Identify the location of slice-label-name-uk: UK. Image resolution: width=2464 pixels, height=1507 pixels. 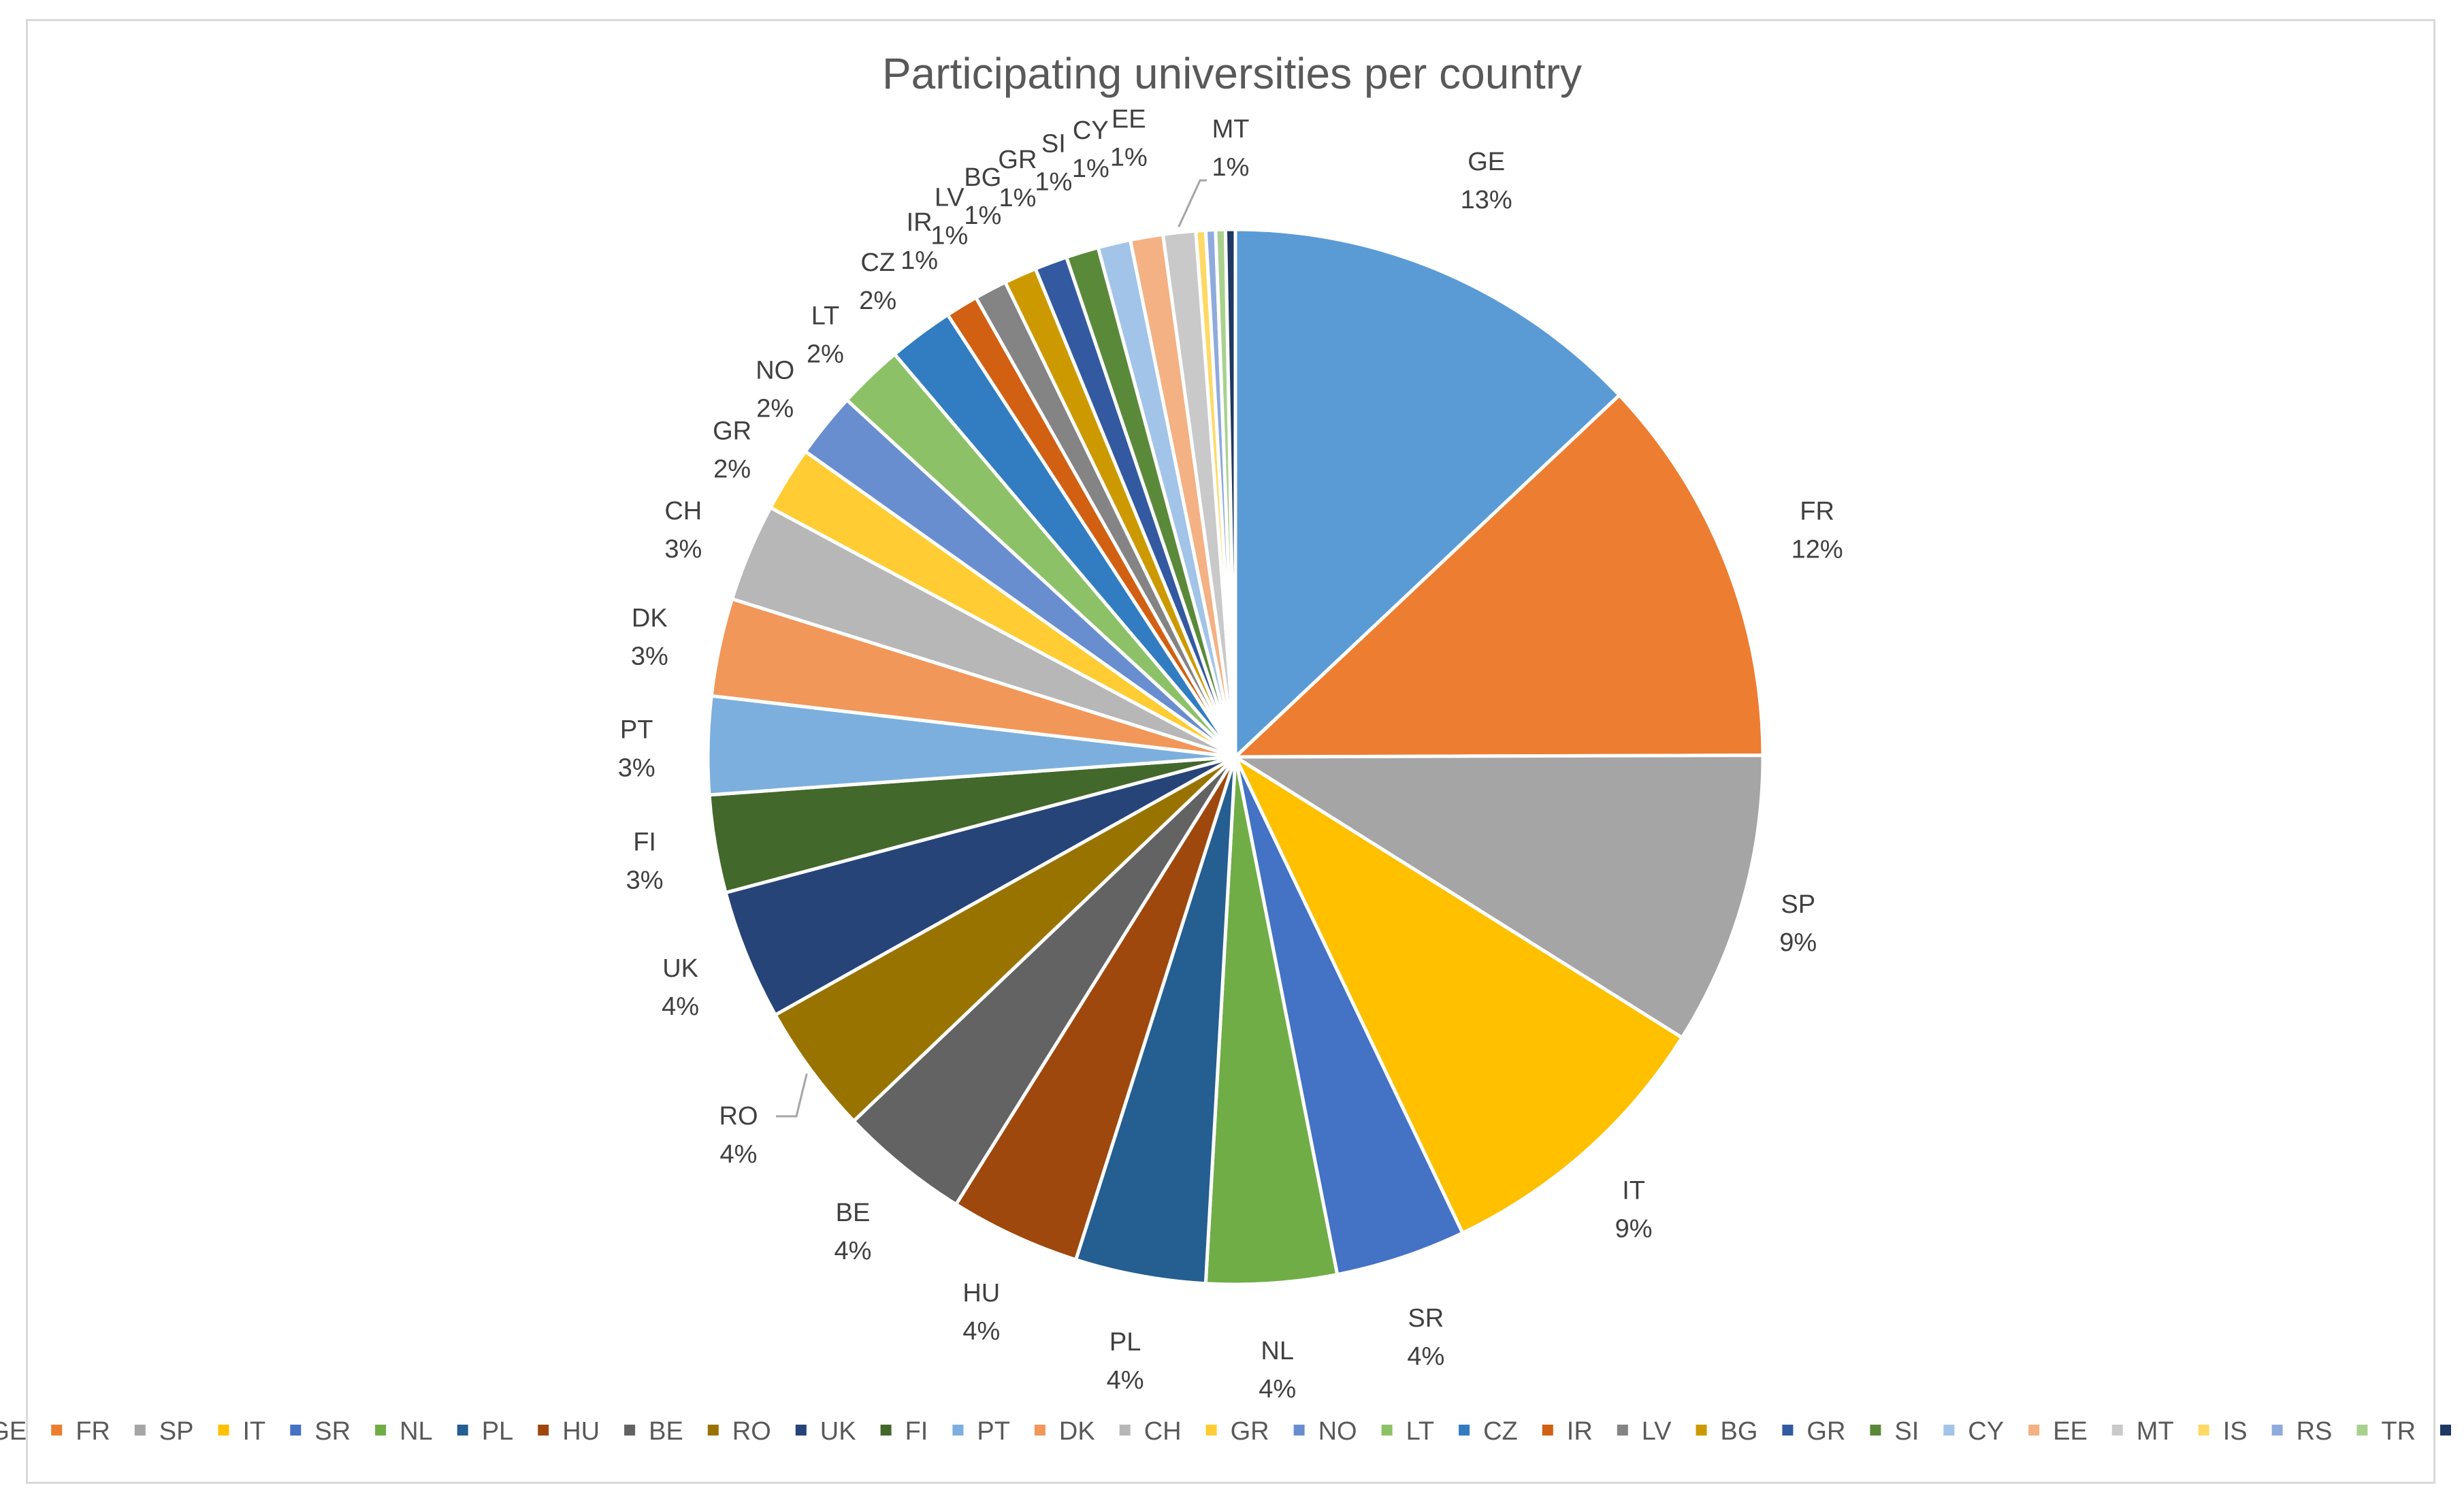
(680, 968).